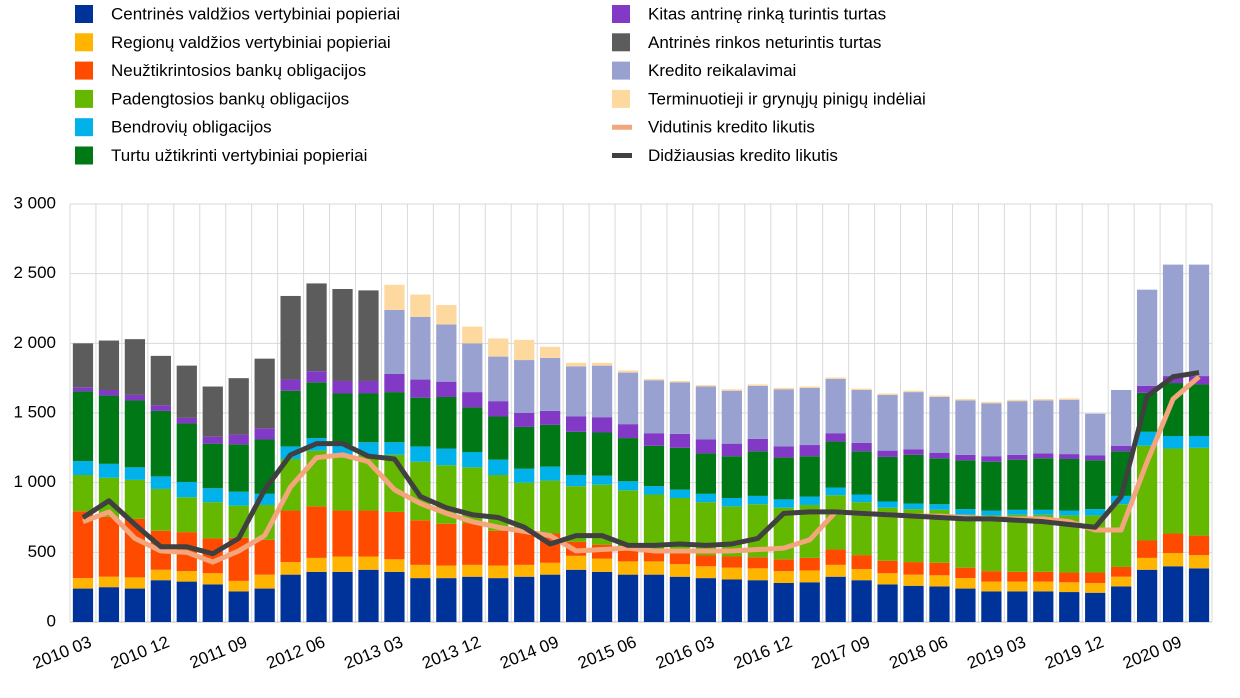 Image resolution: width=1240 pixels, height=698 pixels. Describe the element at coordinates (722, 70) in the screenshot. I see `legend-label: Kredito reikalavimai` at that location.